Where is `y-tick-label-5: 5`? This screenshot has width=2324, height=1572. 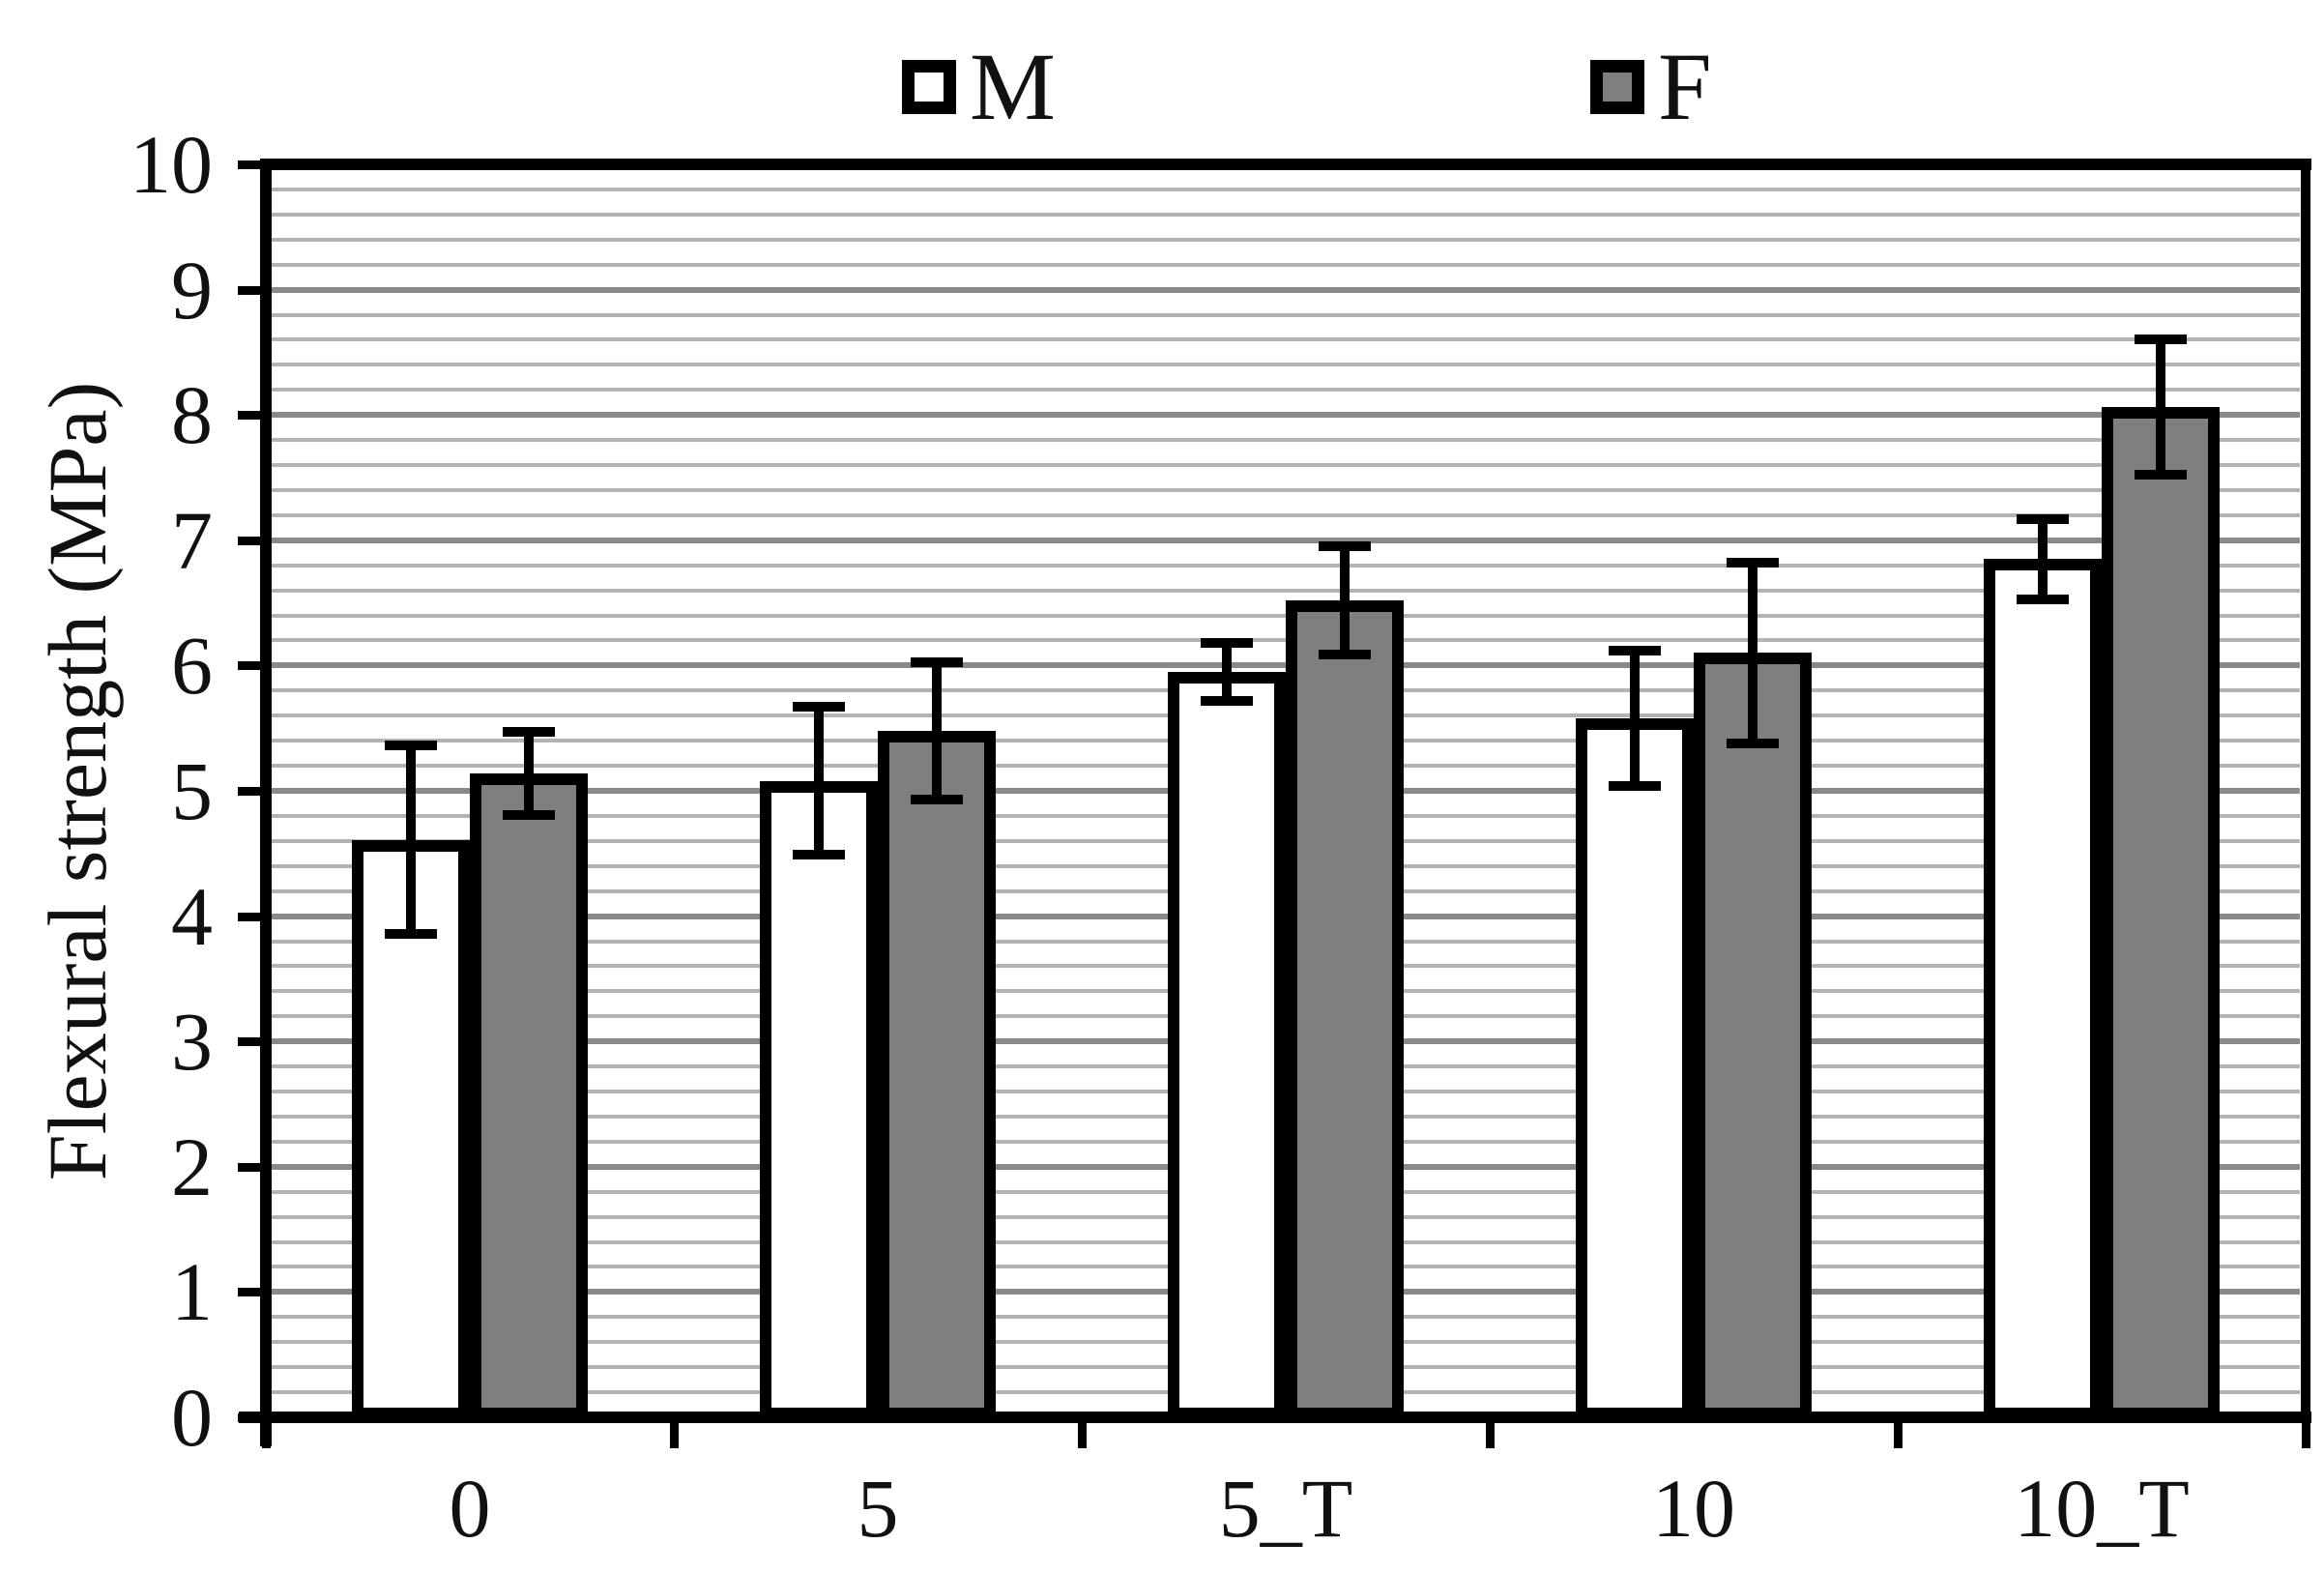
y-tick-label-5: 5 is located at coordinates (192, 790).